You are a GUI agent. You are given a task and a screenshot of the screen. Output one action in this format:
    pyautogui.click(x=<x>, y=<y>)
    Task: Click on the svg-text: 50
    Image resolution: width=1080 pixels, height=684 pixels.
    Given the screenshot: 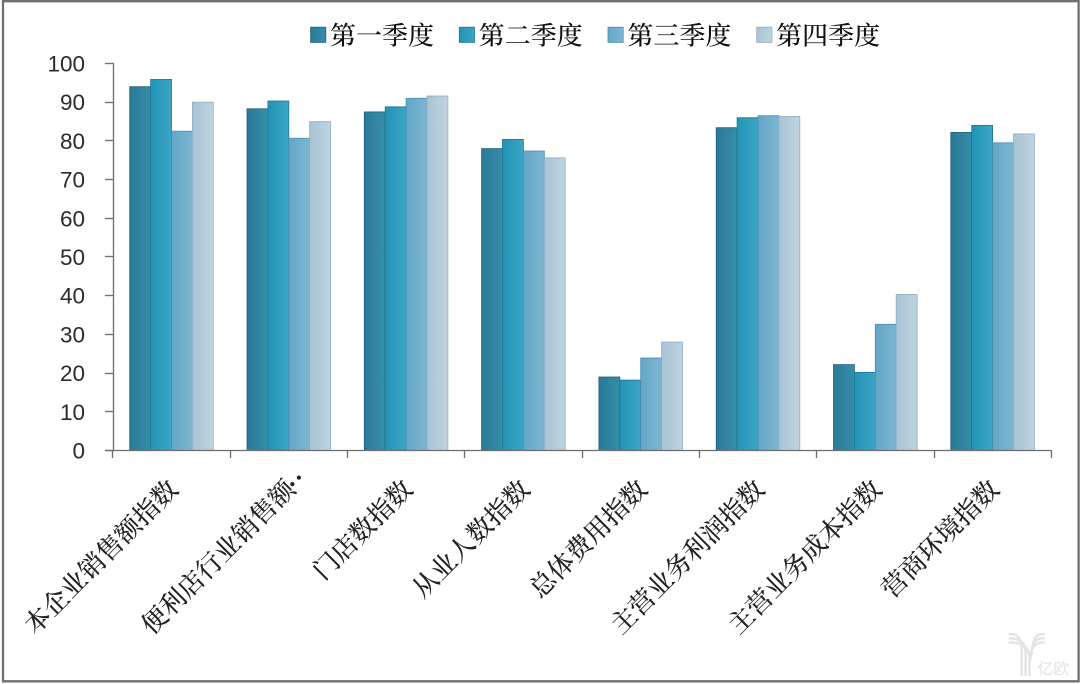 What is the action you would take?
    pyautogui.click(x=72, y=257)
    